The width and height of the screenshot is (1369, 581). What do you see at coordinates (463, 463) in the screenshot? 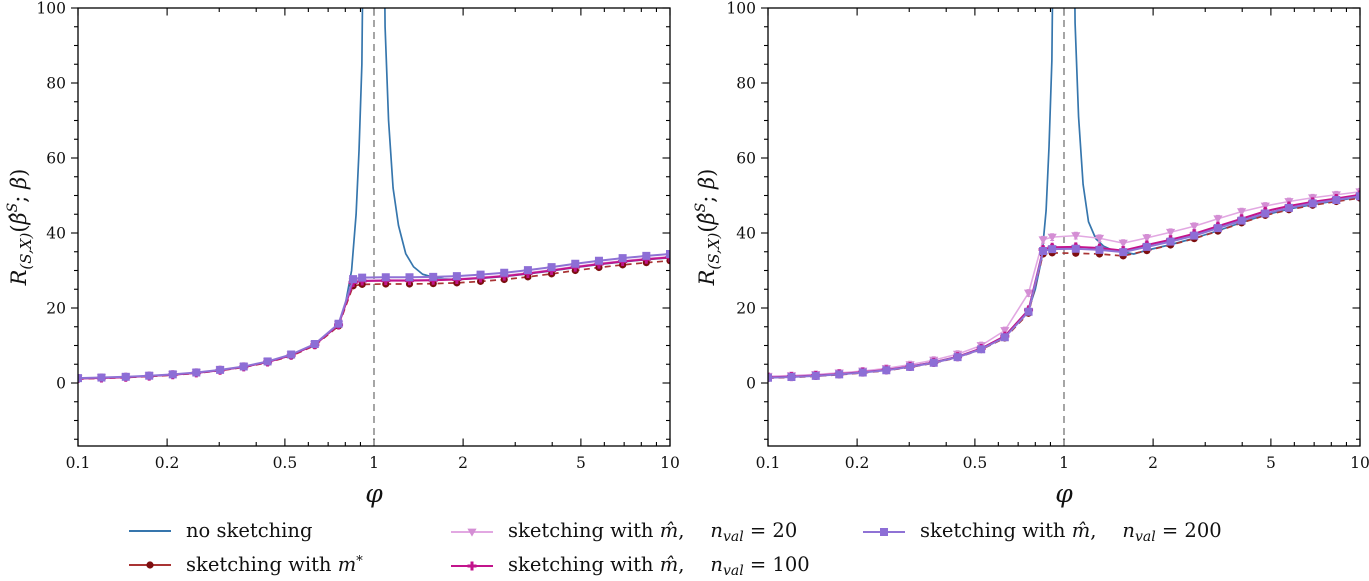
I see `x-tick-label: 2` at bounding box center [463, 463].